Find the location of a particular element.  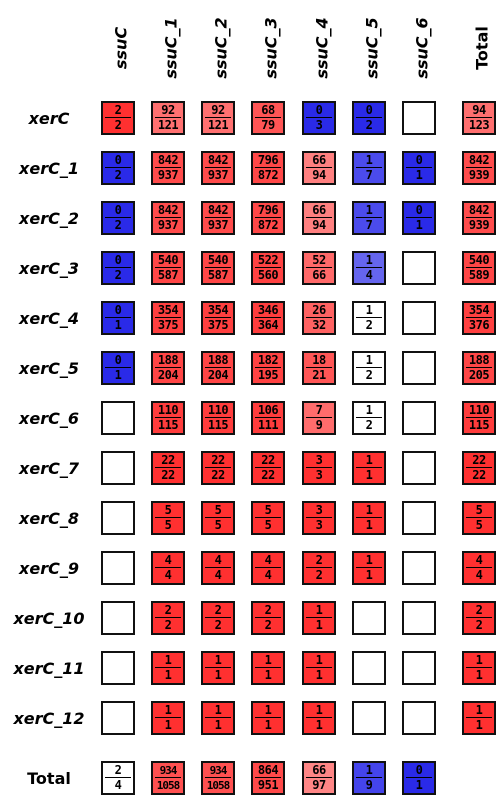

cell-denominator: 115 is located at coordinates (479, 425).